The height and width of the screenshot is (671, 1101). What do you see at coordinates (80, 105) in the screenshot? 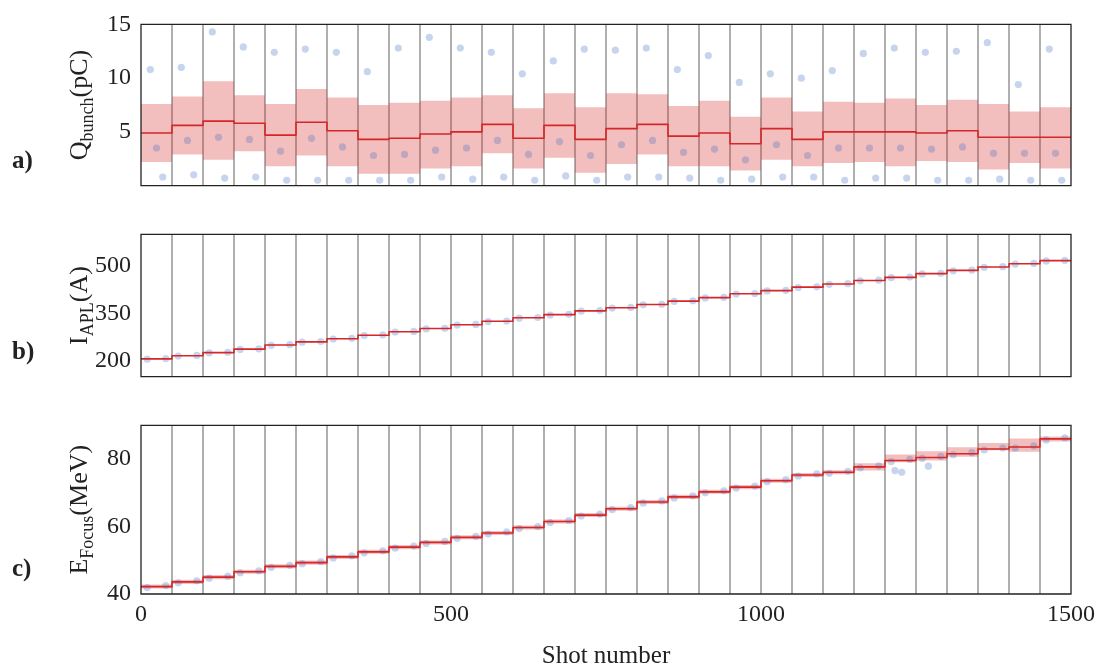
I see `y-axis-title: Qbunch(pC)` at bounding box center [80, 105].